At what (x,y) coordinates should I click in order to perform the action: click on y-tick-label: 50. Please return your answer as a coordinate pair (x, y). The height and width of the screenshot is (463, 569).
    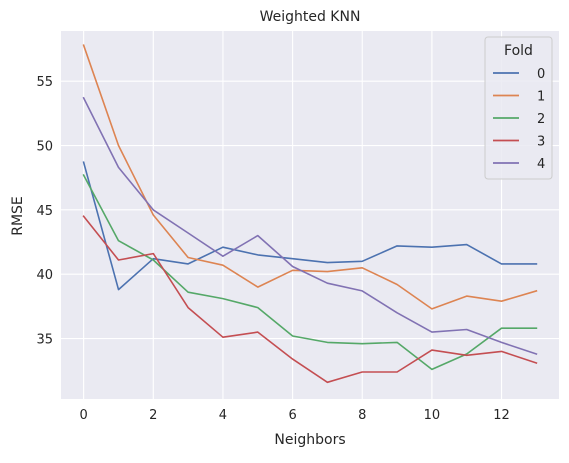
    Looking at the image, I should click on (44, 147).